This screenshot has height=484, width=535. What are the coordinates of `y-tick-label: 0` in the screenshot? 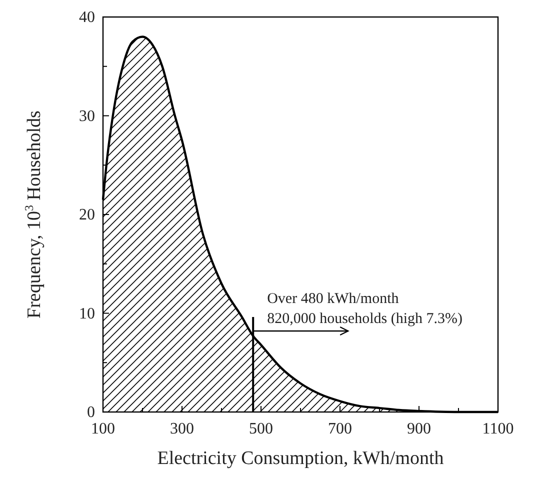 It's located at (91, 413).